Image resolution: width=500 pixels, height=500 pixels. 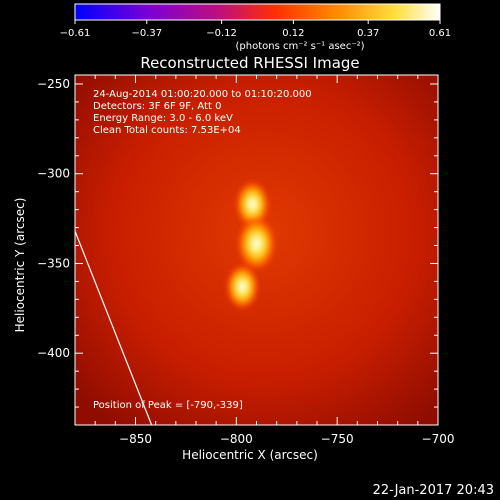 What do you see at coordinates (368, 33) in the screenshot?
I see `colorbar-tick-label: 0.37` at bounding box center [368, 33].